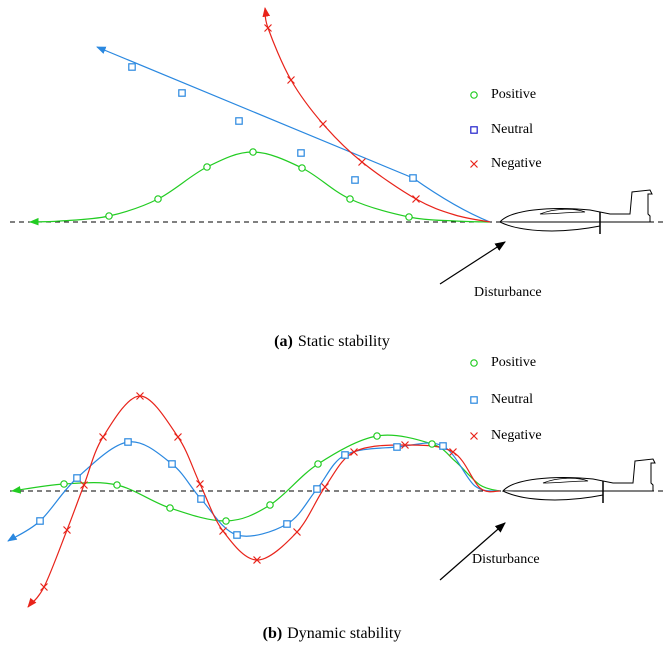 The image size is (665, 651). What do you see at coordinates (344, 341) in the screenshot?
I see `caption-text: Static stability` at bounding box center [344, 341].